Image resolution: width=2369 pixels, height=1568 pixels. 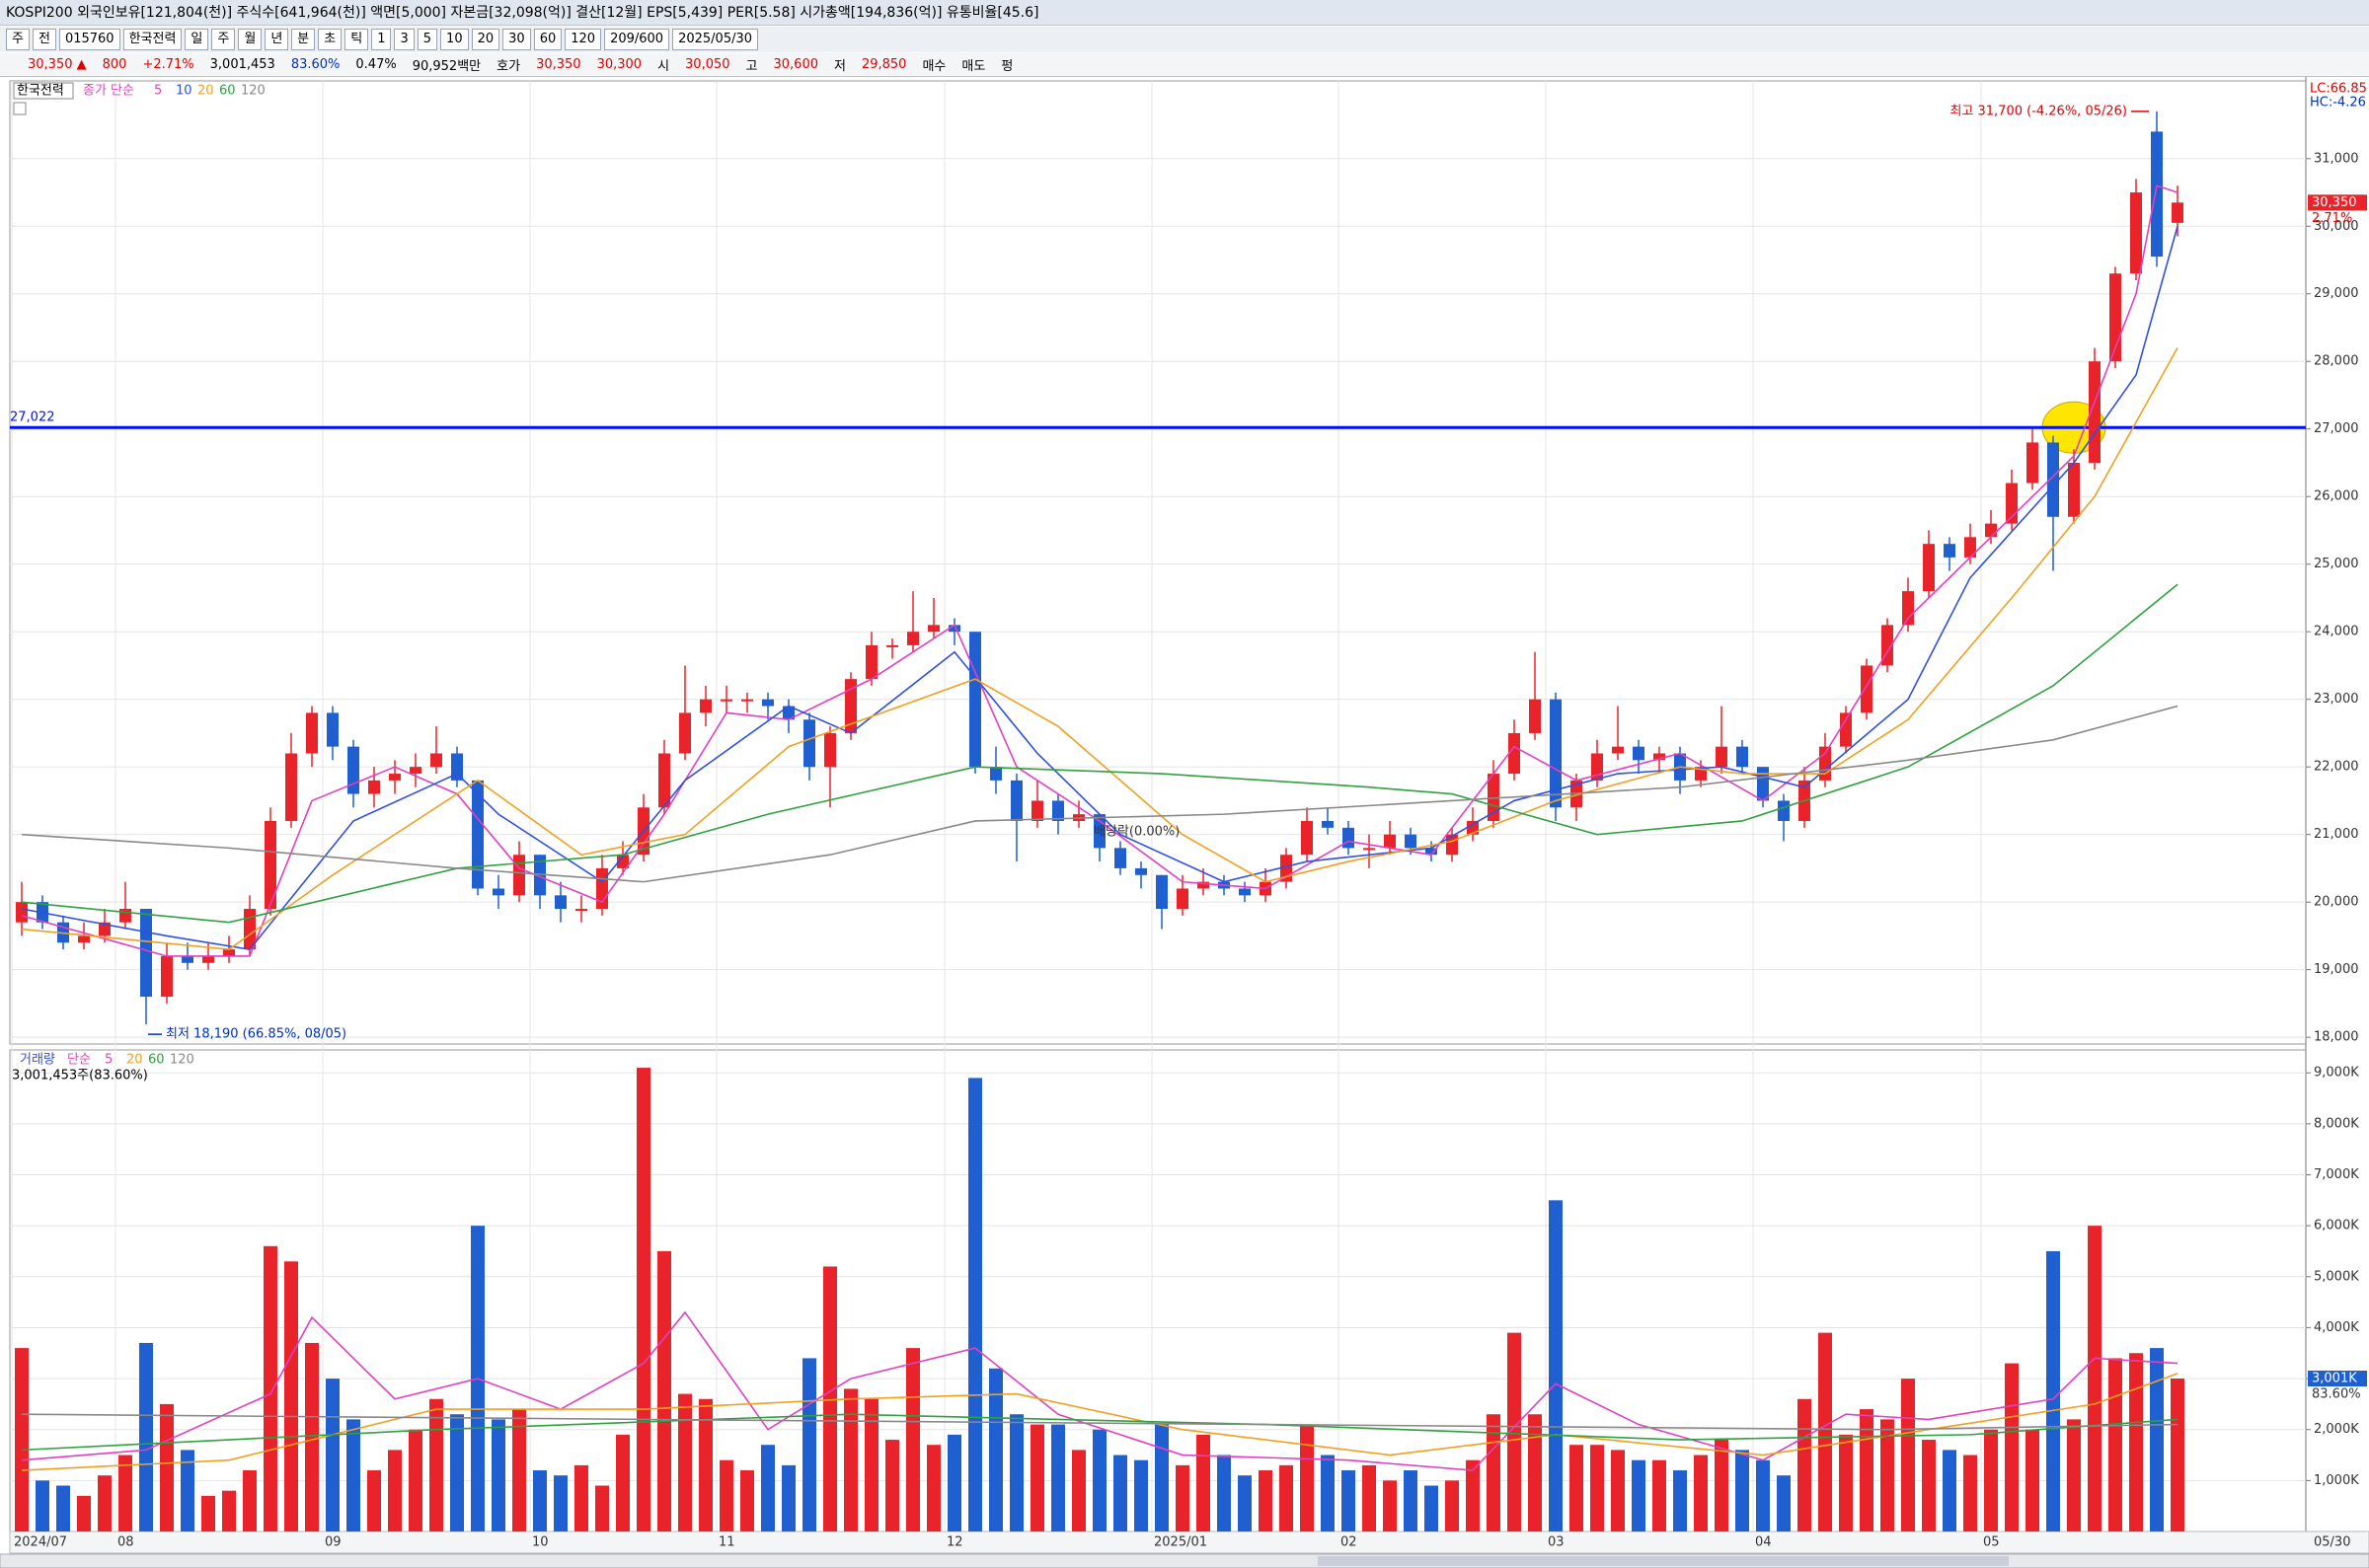 What do you see at coordinates (44, 40) in the screenshot?
I see `toolbar-button: 전` at bounding box center [44, 40].